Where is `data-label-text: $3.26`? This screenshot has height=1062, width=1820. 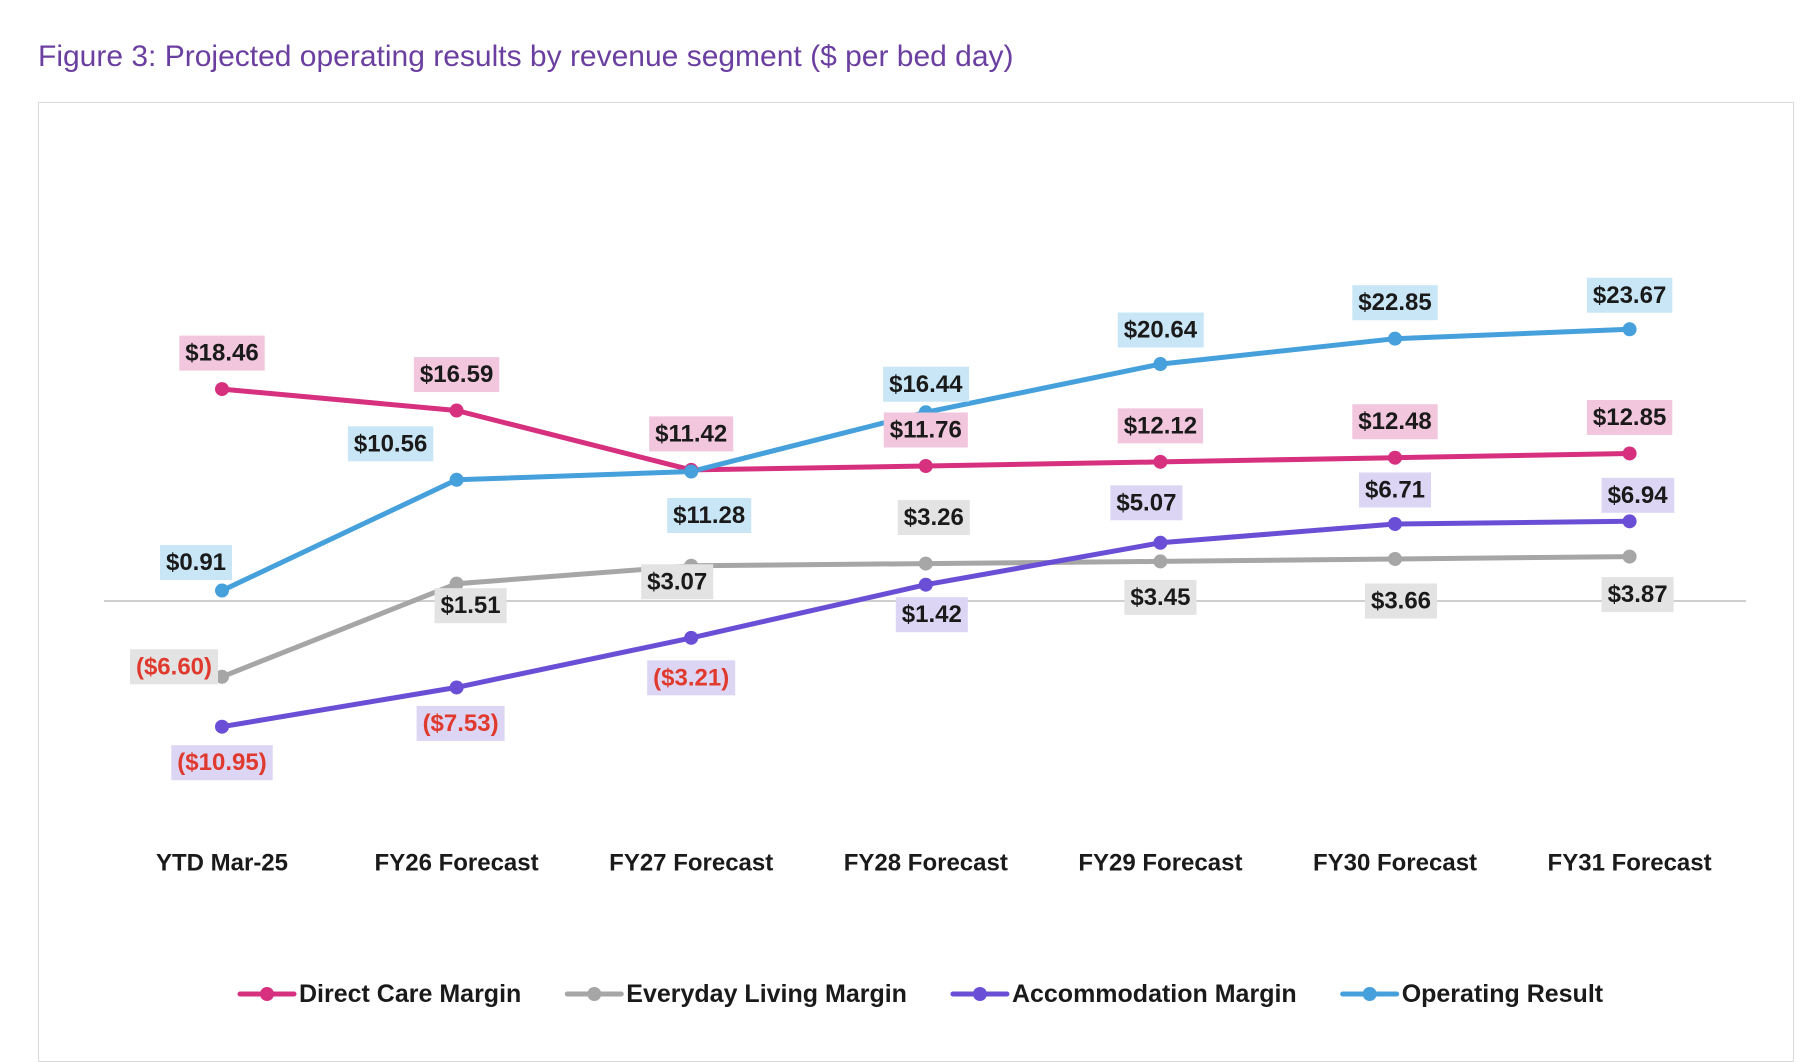 data-label-text: $3.26 is located at coordinates (934, 517).